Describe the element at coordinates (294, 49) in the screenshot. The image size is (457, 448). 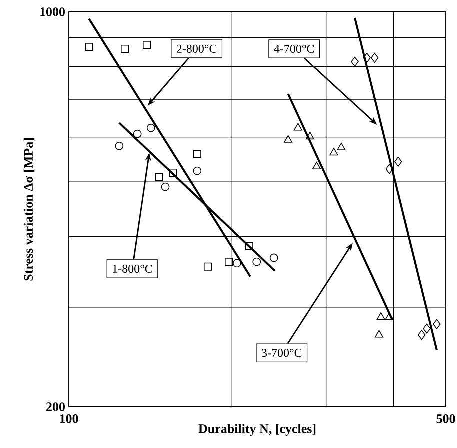
I see `annotation: 4-700°C` at that location.